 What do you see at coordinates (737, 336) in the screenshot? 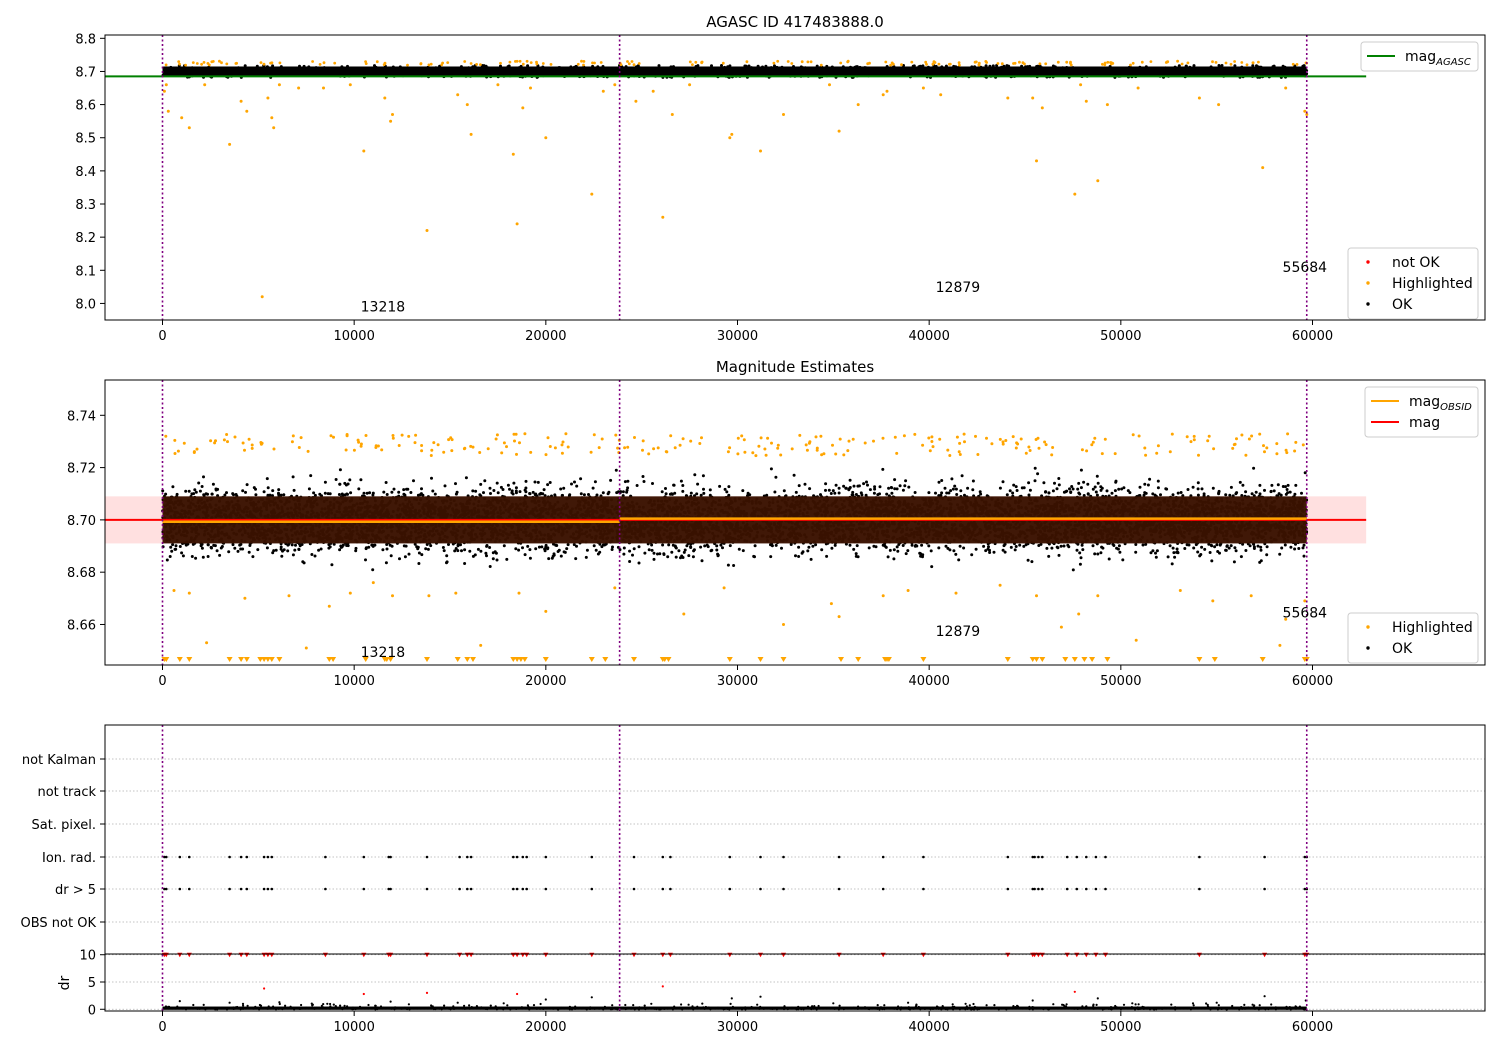
I see `panel1-xtick-label: 30000` at bounding box center [737, 336].